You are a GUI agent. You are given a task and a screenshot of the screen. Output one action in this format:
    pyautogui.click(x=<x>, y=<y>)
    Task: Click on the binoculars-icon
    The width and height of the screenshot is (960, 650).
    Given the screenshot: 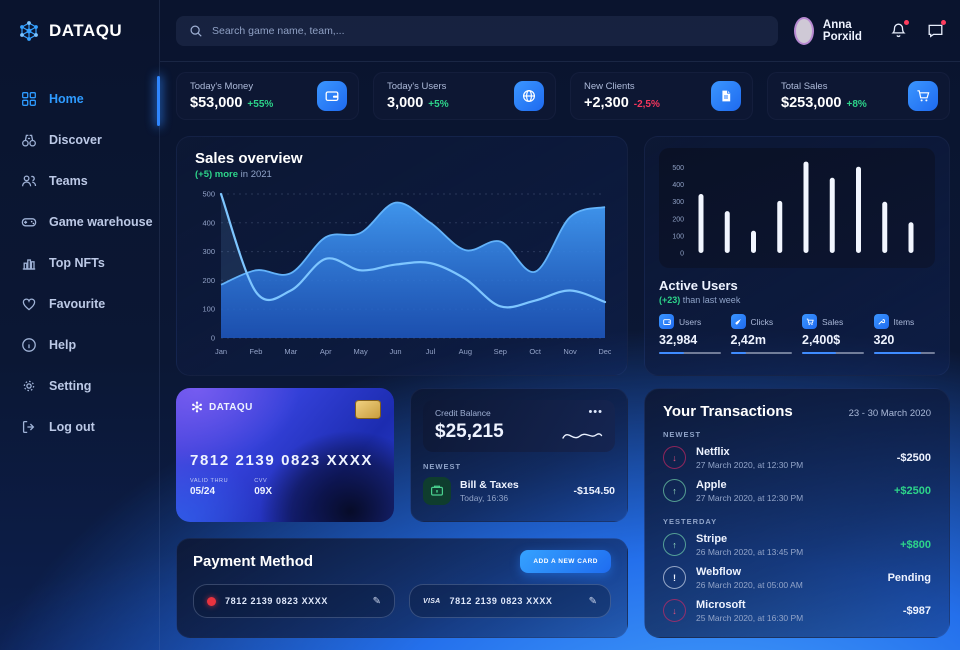 What is the action you would take?
    pyautogui.click(x=29, y=140)
    